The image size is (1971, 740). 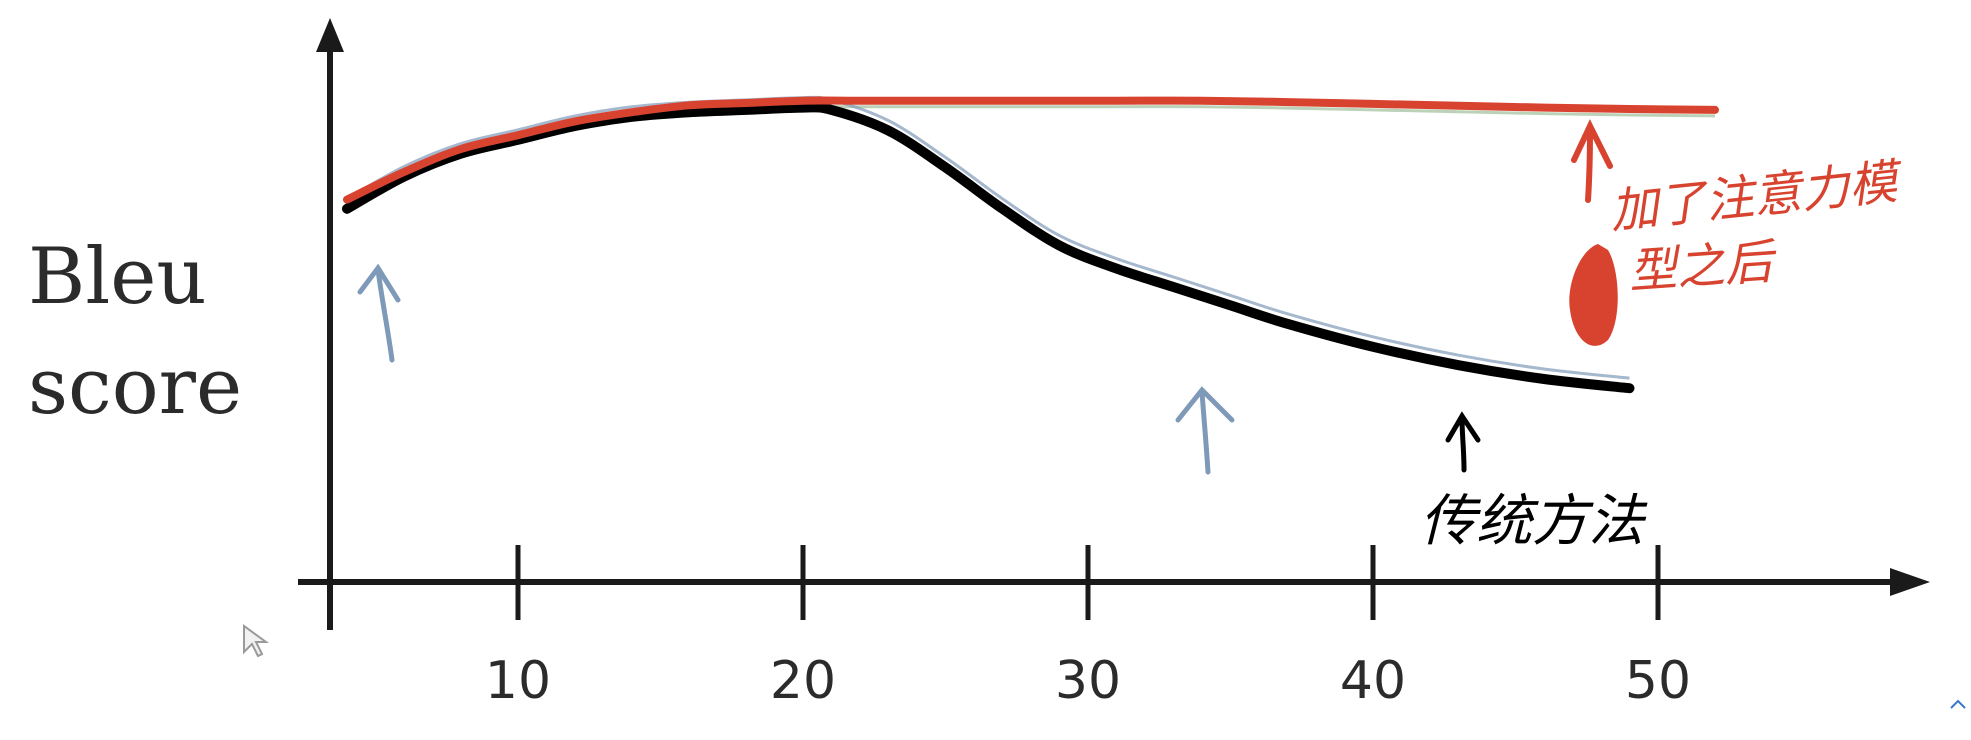 I want to click on series-line-red, so click(x=1031, y=150).